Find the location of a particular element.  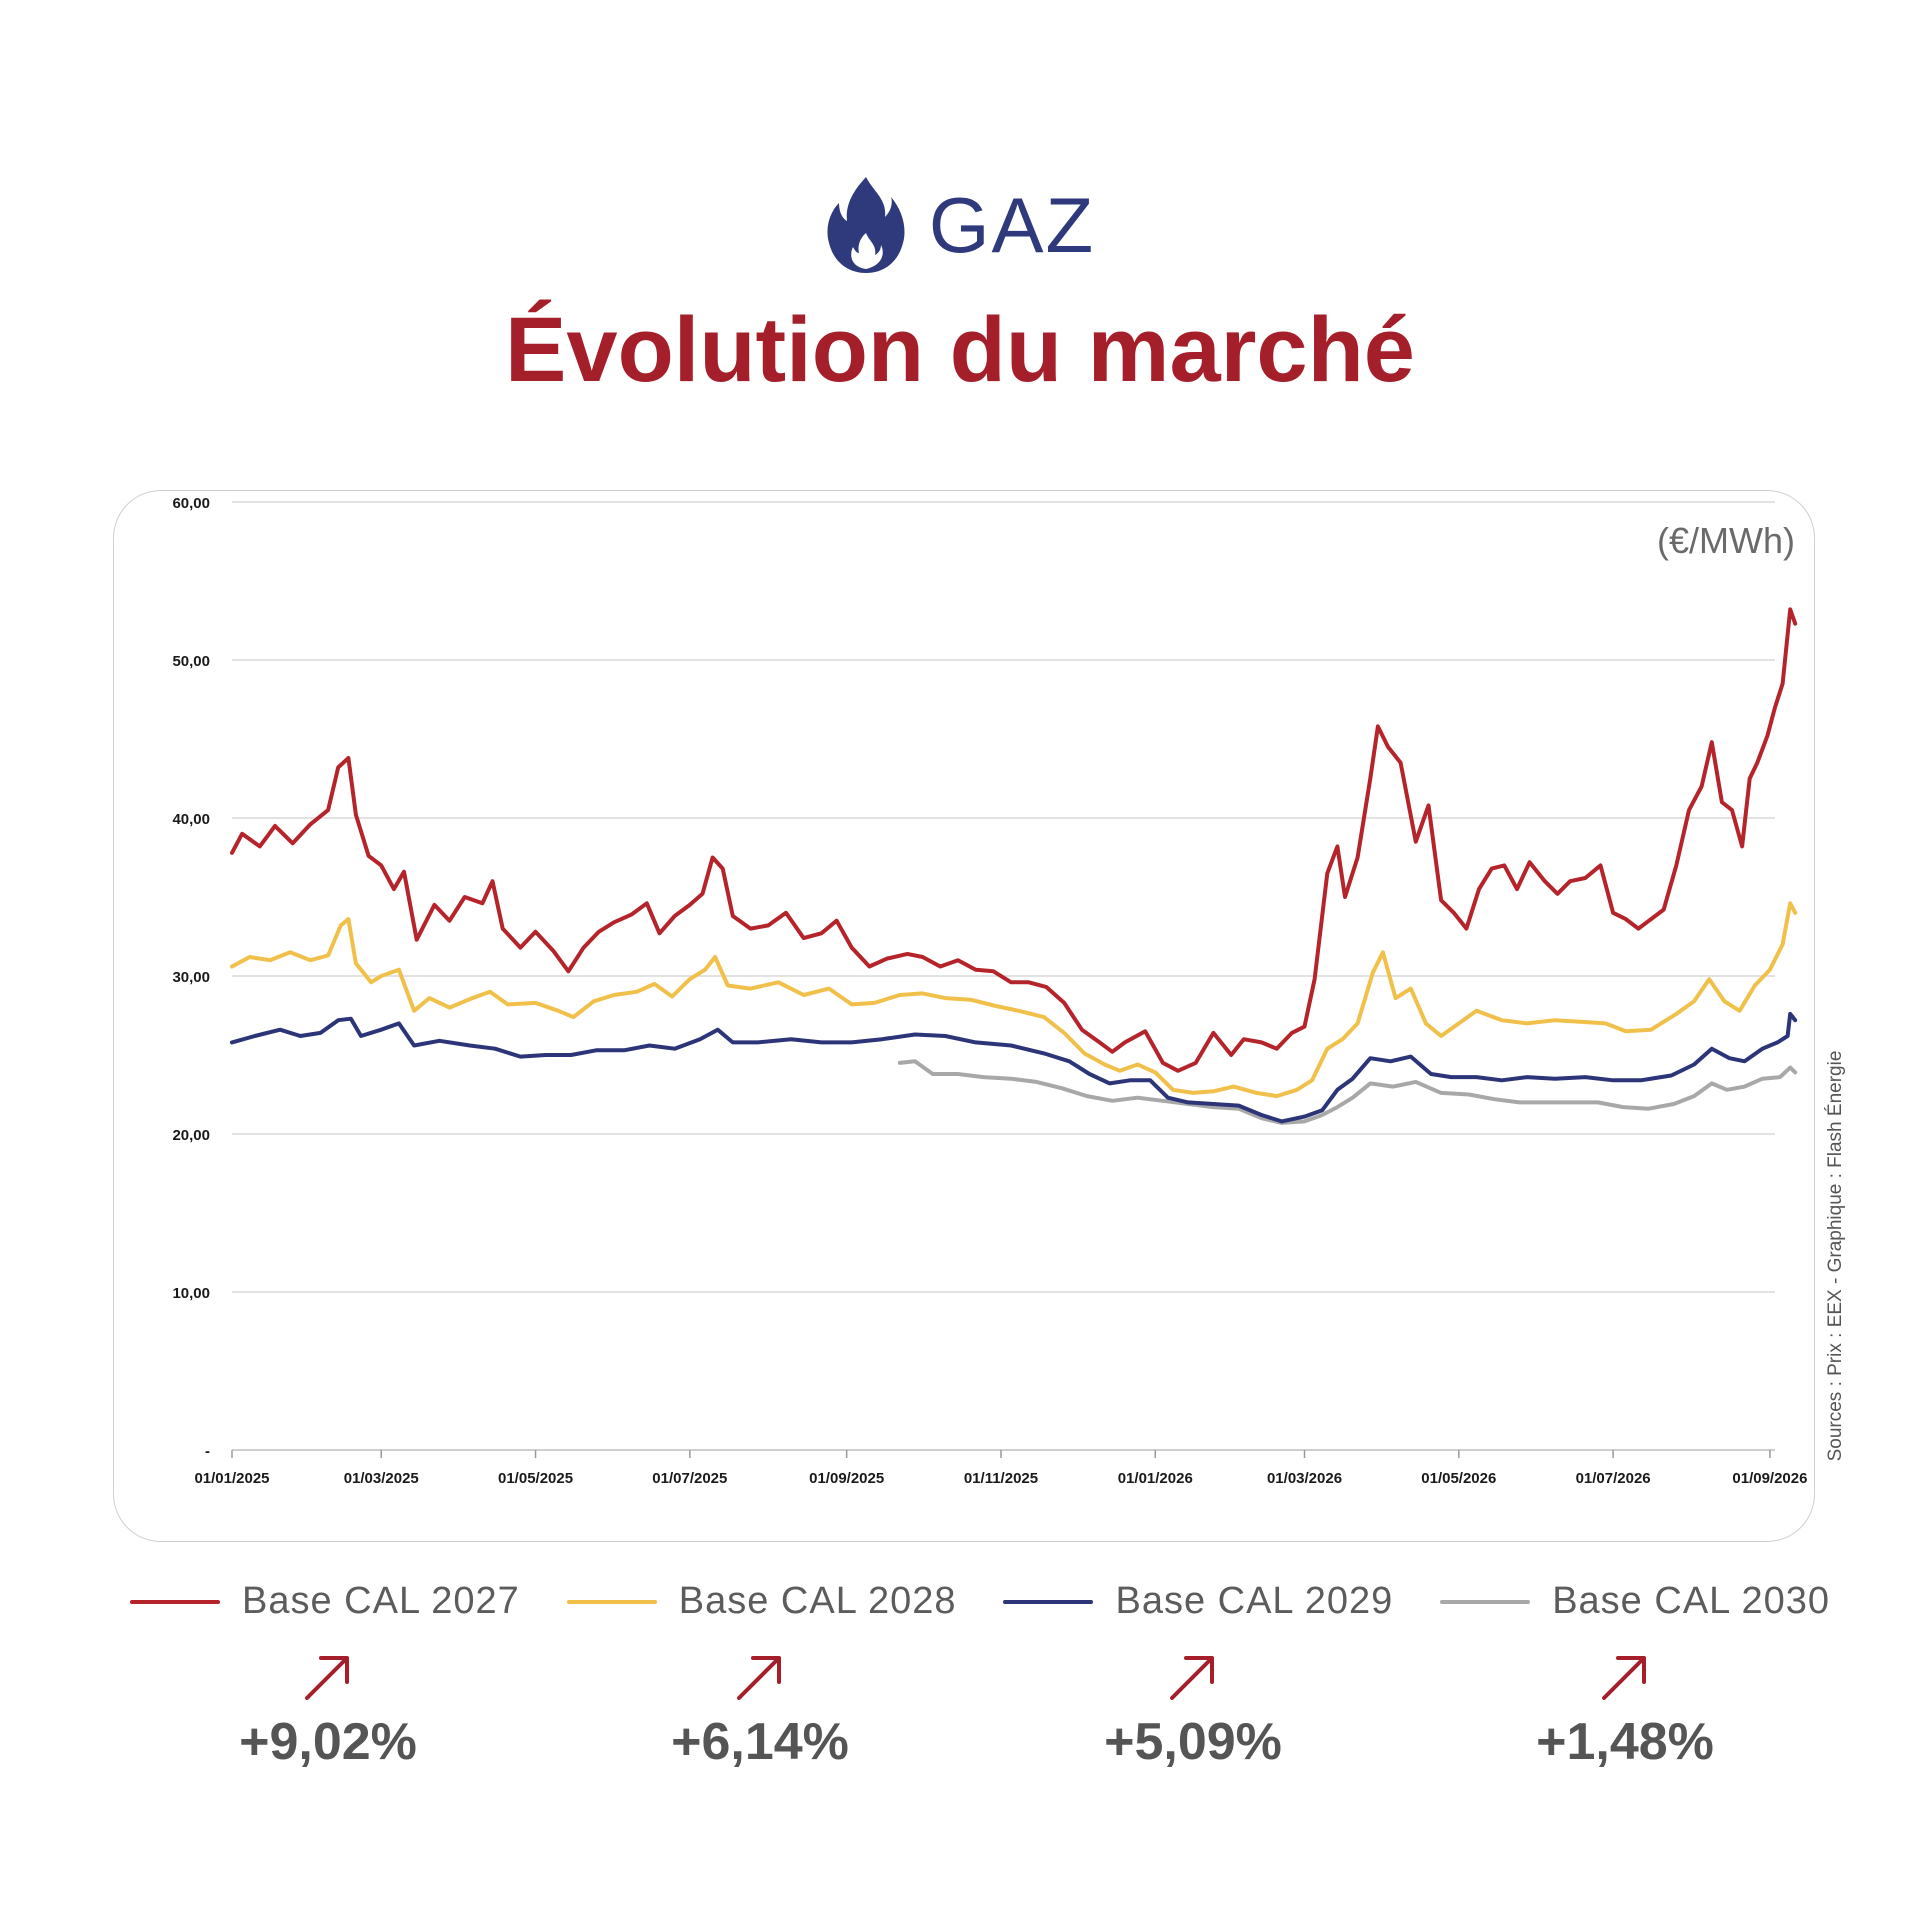

legend-label-cal2029: Base CAL 2029 is located at coordinates (1254, 1601).